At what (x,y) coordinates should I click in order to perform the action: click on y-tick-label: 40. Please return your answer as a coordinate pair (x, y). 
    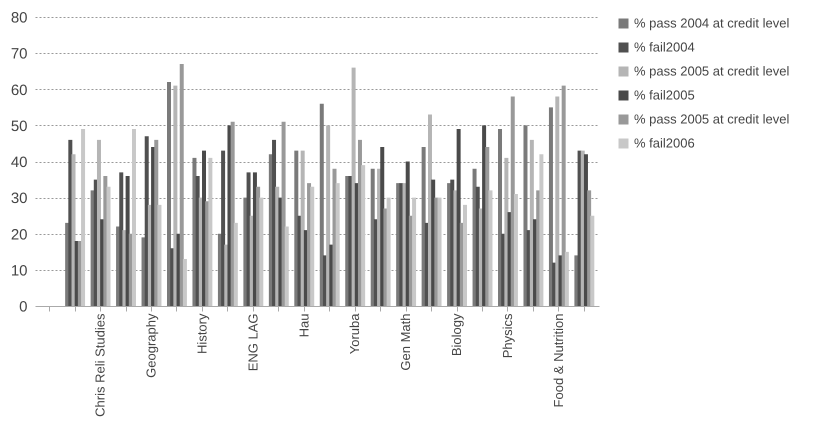
    Looking at the image, I should click on (19, 162).